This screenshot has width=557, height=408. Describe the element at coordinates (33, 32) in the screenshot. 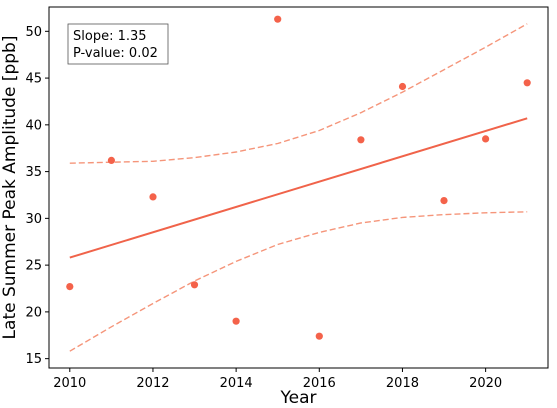

I see `y-tick-label: 50` at that location.